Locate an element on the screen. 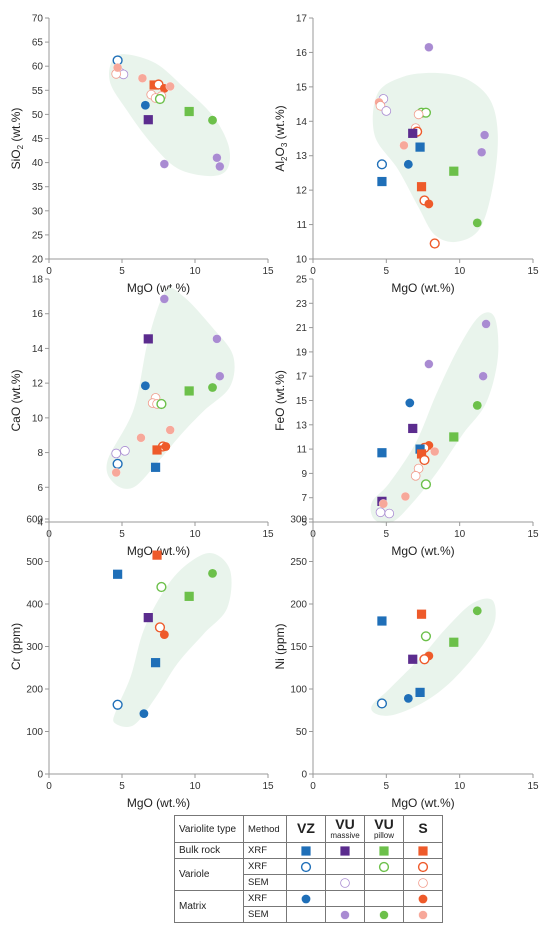 The width and height of the screenshot is (550, 925). y-tick-label: 11 is located at coordinates (302, 225).